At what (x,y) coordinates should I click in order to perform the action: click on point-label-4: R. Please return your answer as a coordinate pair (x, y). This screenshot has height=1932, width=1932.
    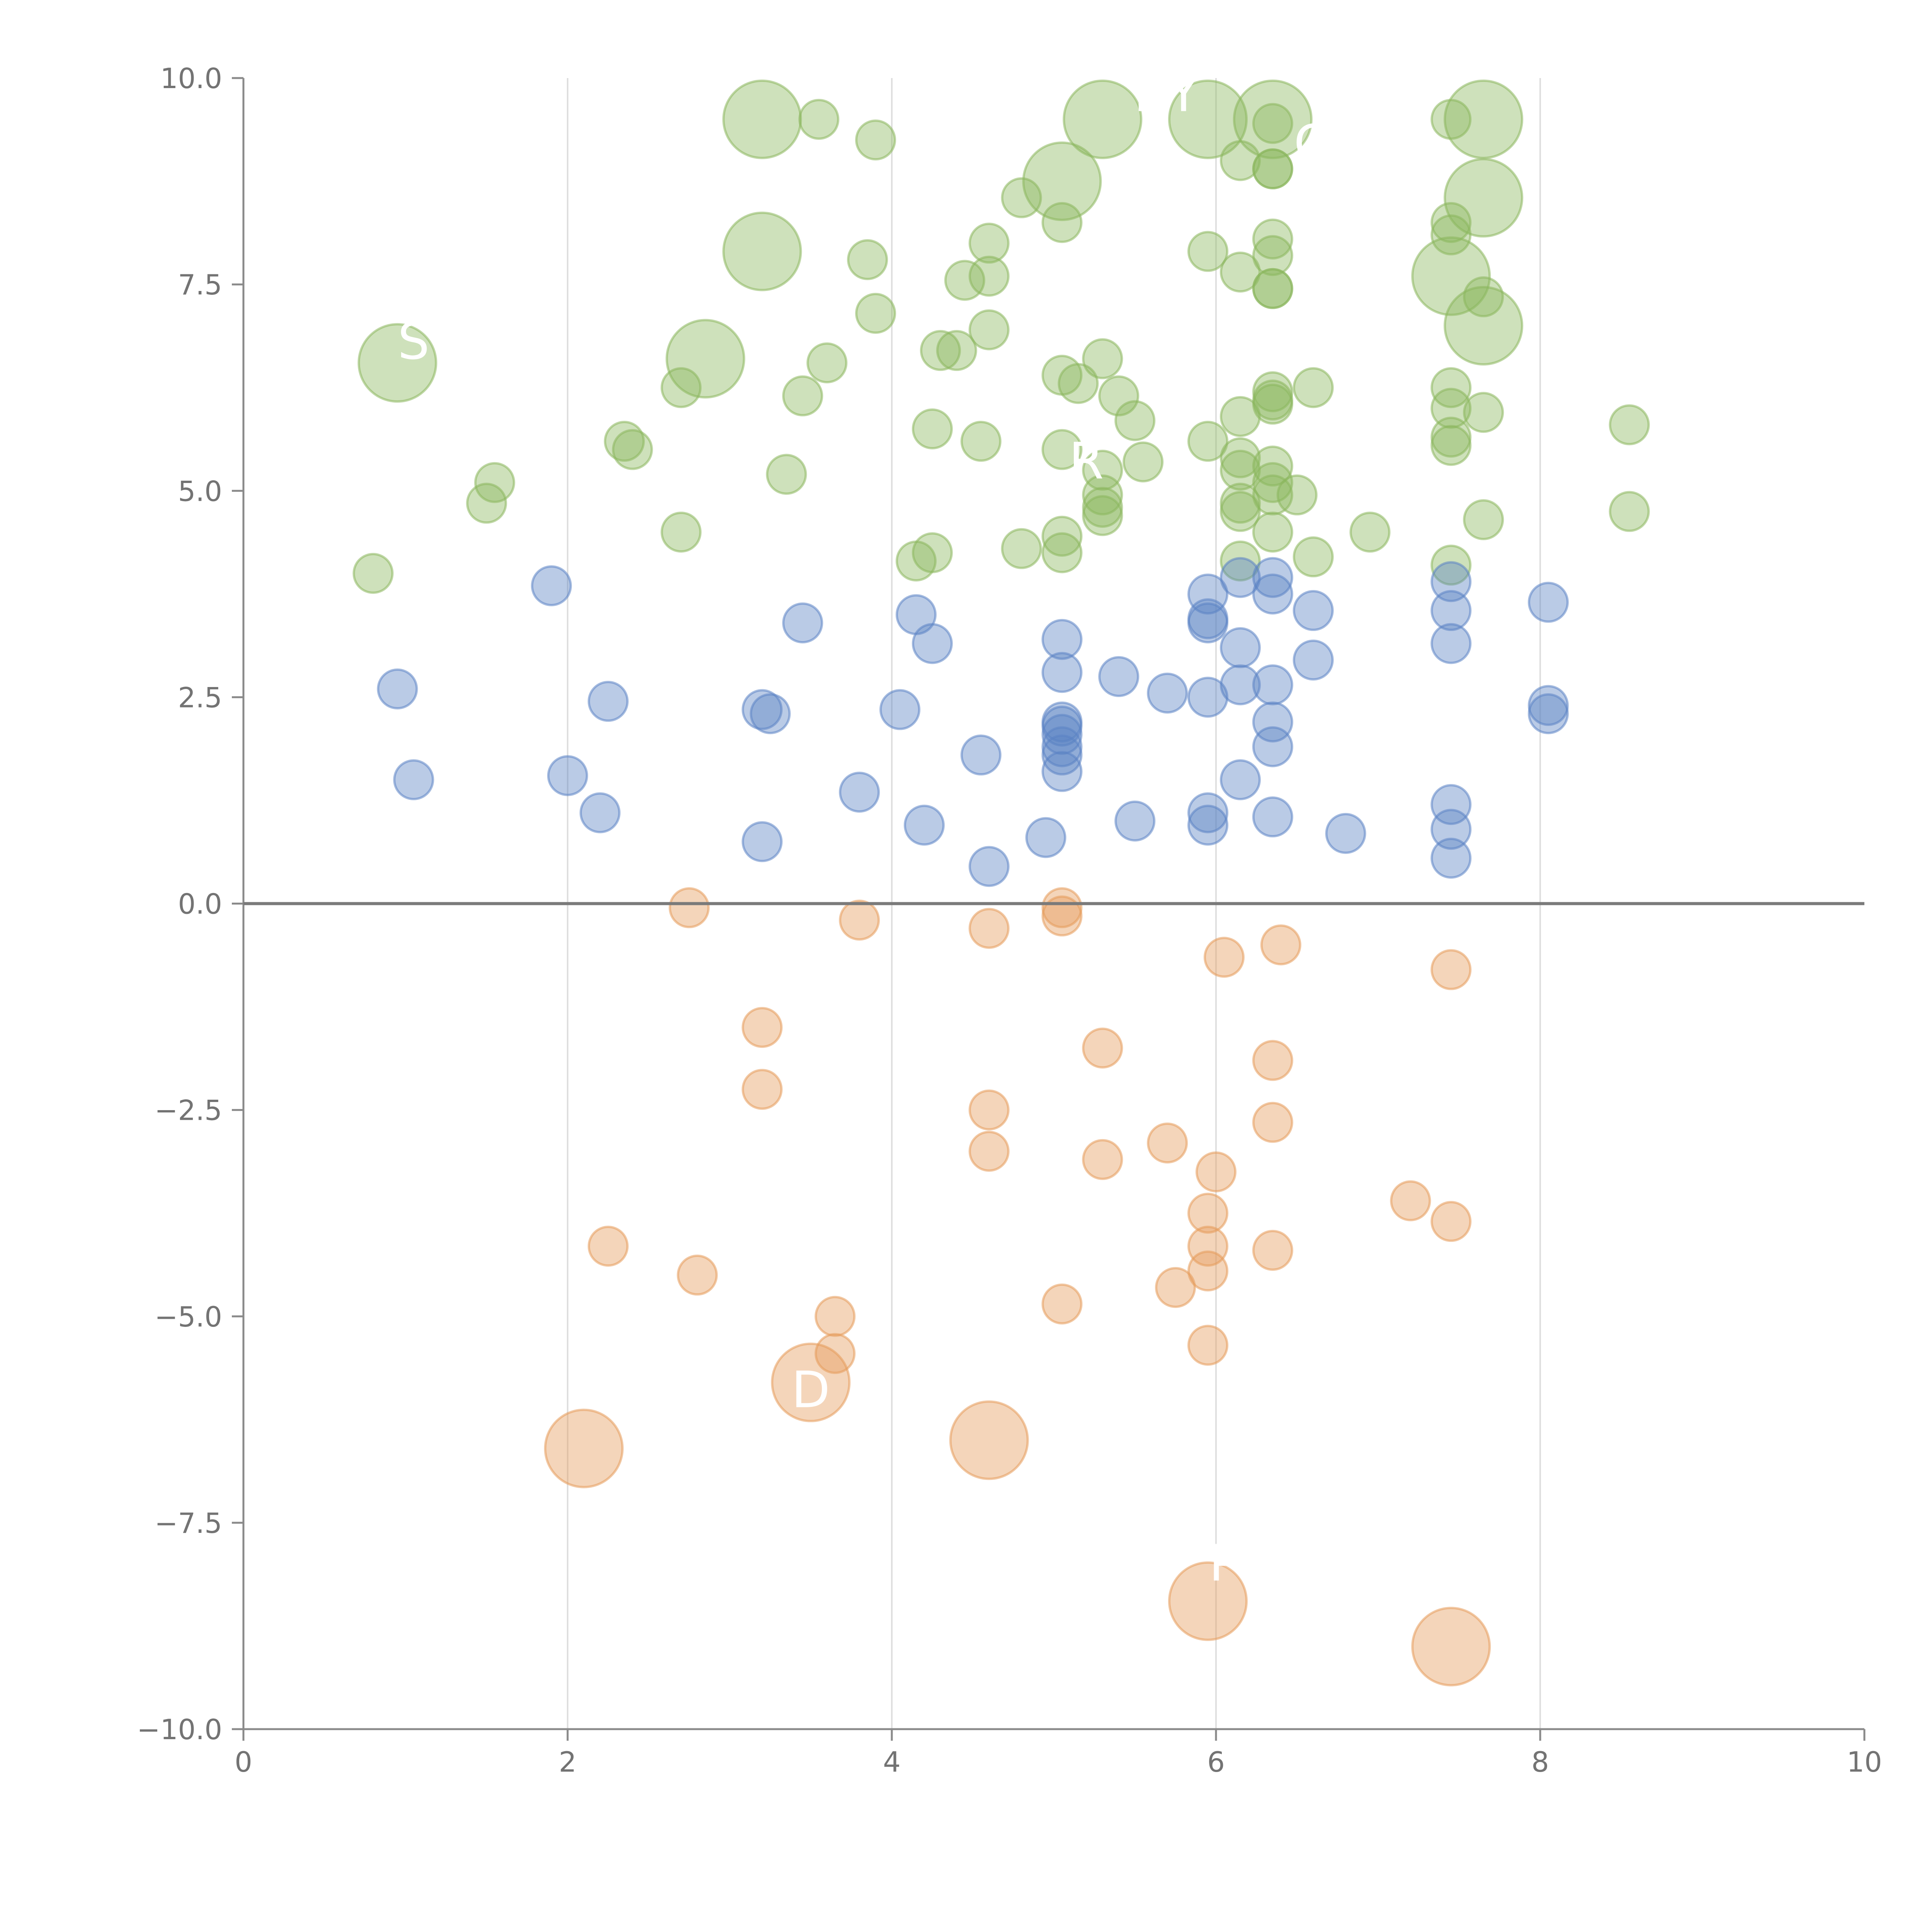
    Looking at the image, I should click on (1086, 461).